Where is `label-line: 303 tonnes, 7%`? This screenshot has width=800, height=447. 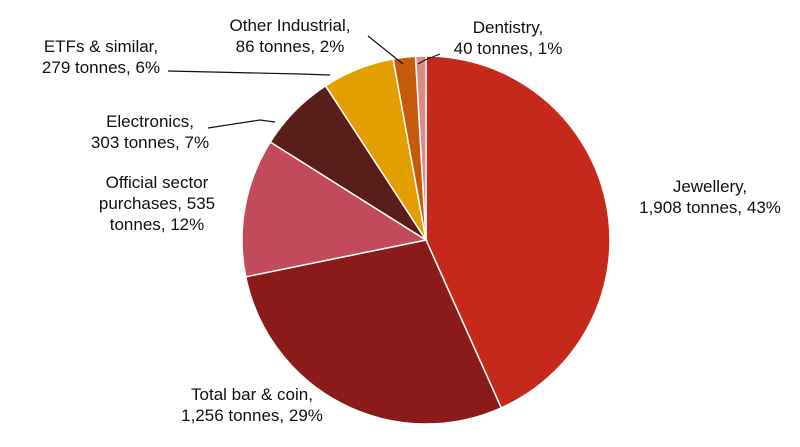
label-line: 303 tonnes, 7% is located at coordinates (150, 142).